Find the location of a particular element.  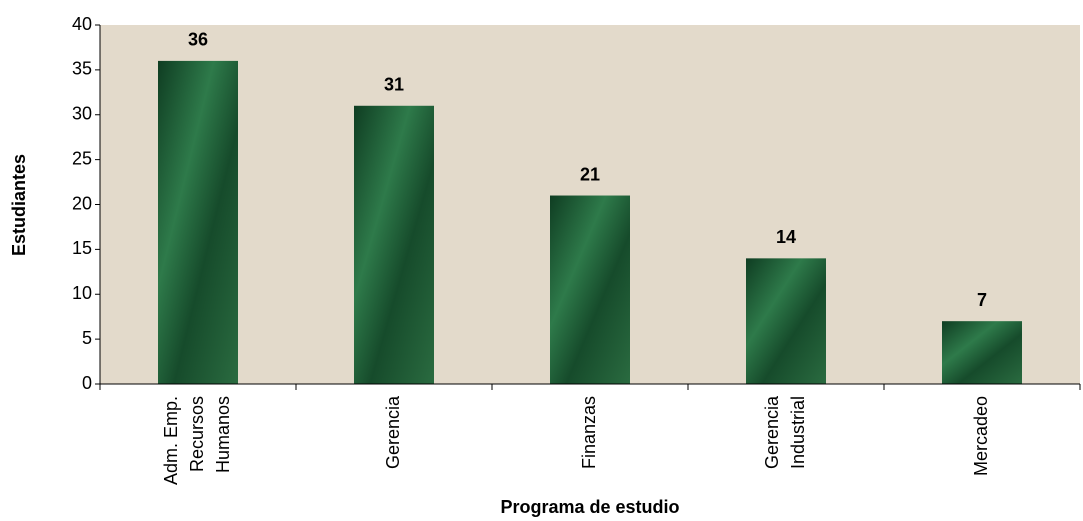

value-label: 7 is located at coordinates (982, 300).